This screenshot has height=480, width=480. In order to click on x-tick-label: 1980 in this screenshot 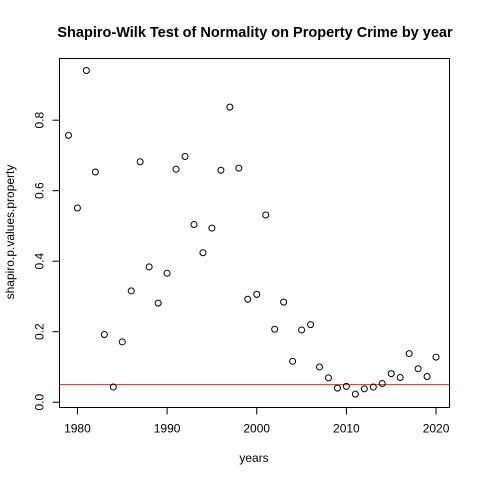, I will do `click(77, 429)`.